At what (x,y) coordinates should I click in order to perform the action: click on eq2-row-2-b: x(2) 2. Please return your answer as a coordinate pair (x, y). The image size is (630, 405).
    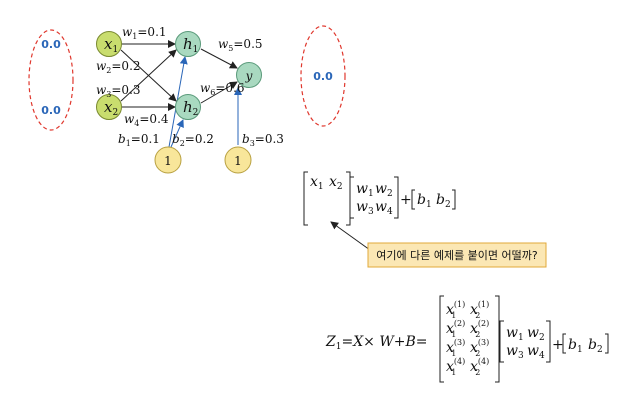
    Looking at the image, I should click on (479, 329).